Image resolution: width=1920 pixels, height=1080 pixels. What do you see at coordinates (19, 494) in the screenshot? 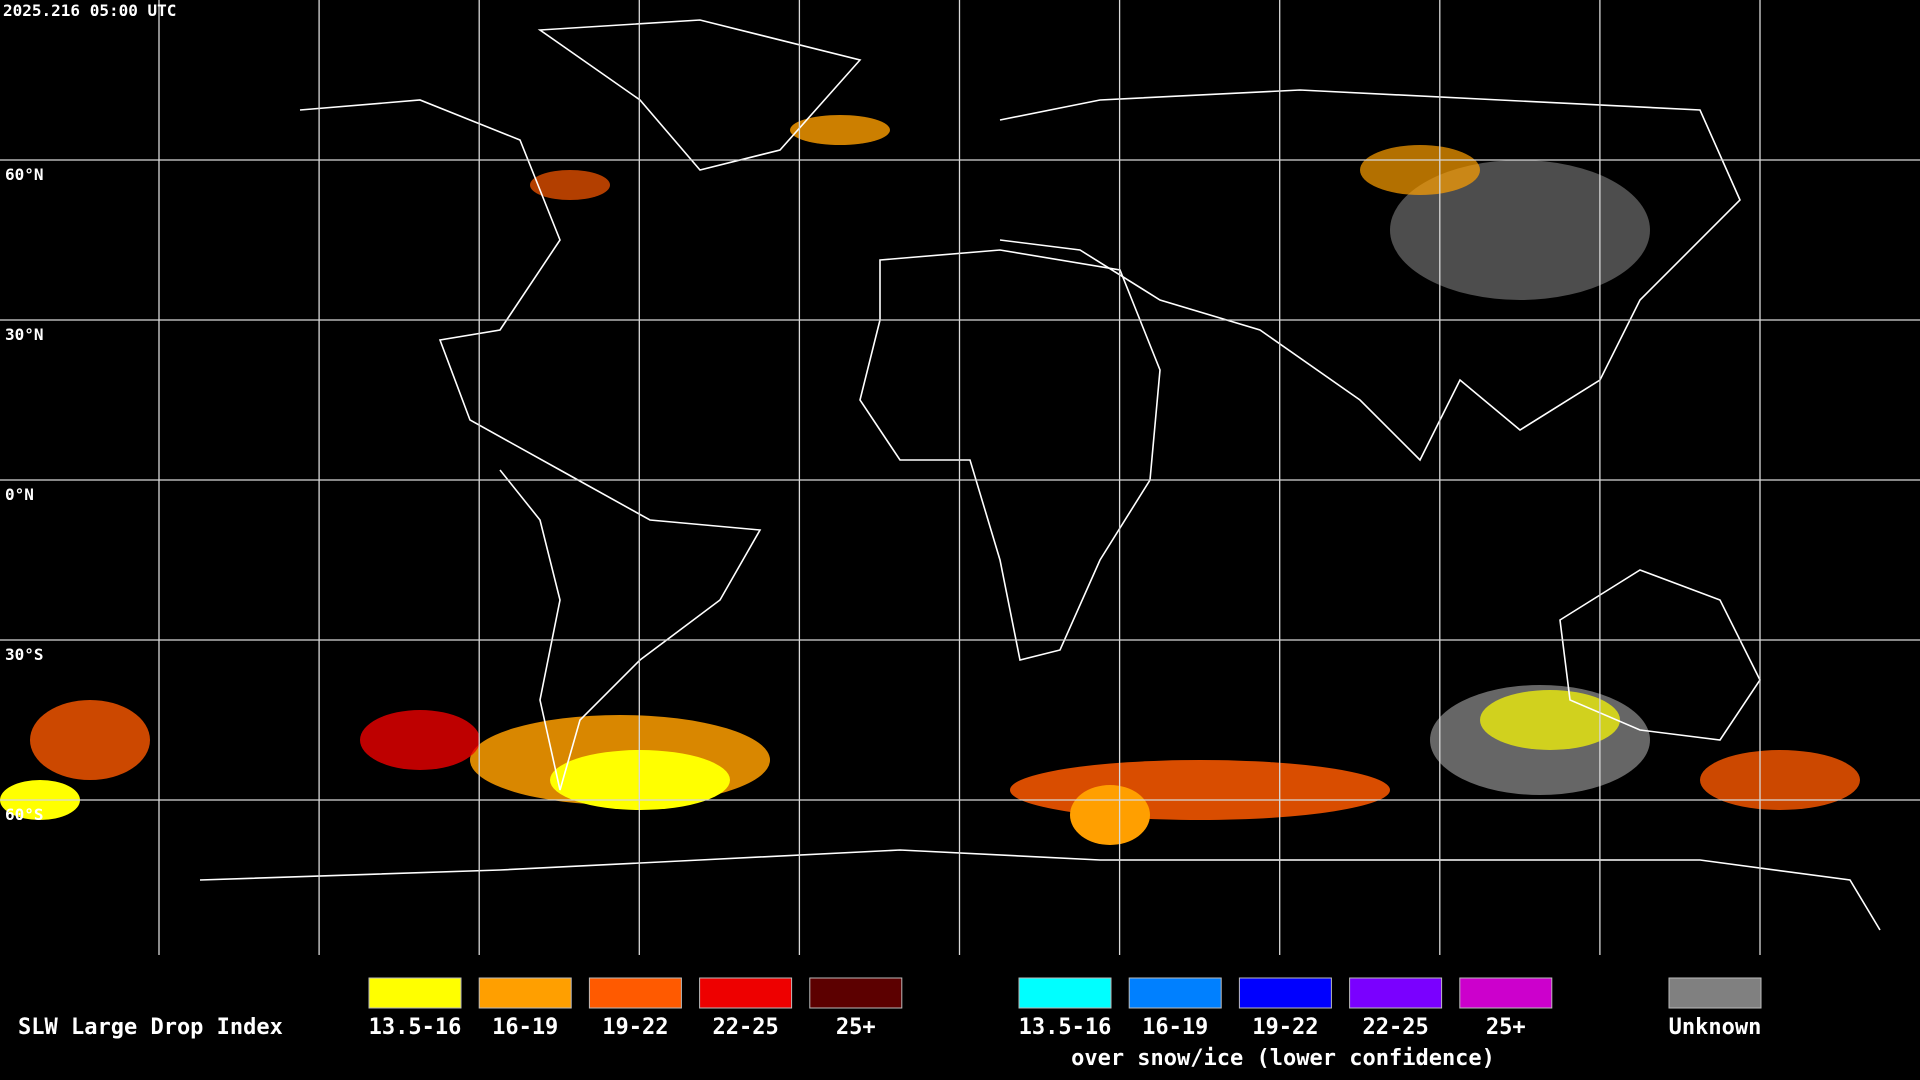
I see `latitude-label: 0°N` at bounding box center [19, 494].